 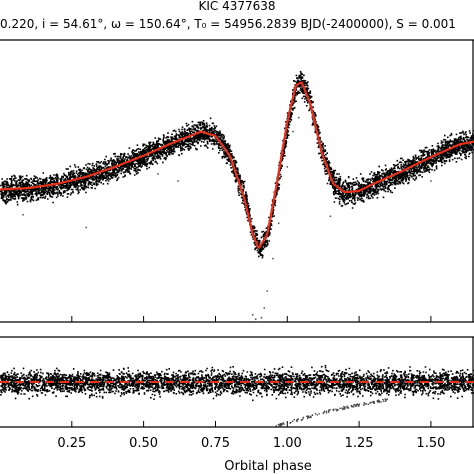 What do you see at coordinates (359, 443) in the screenshot?
I see `x-tick-label-4: 1.25` at bounding box center [359, 443].